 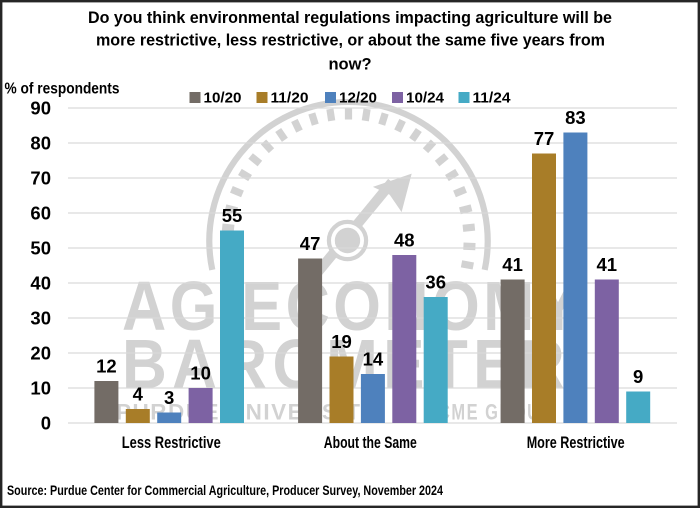 I want to click on svg-text: 11/20, so click(x=290, y=98).